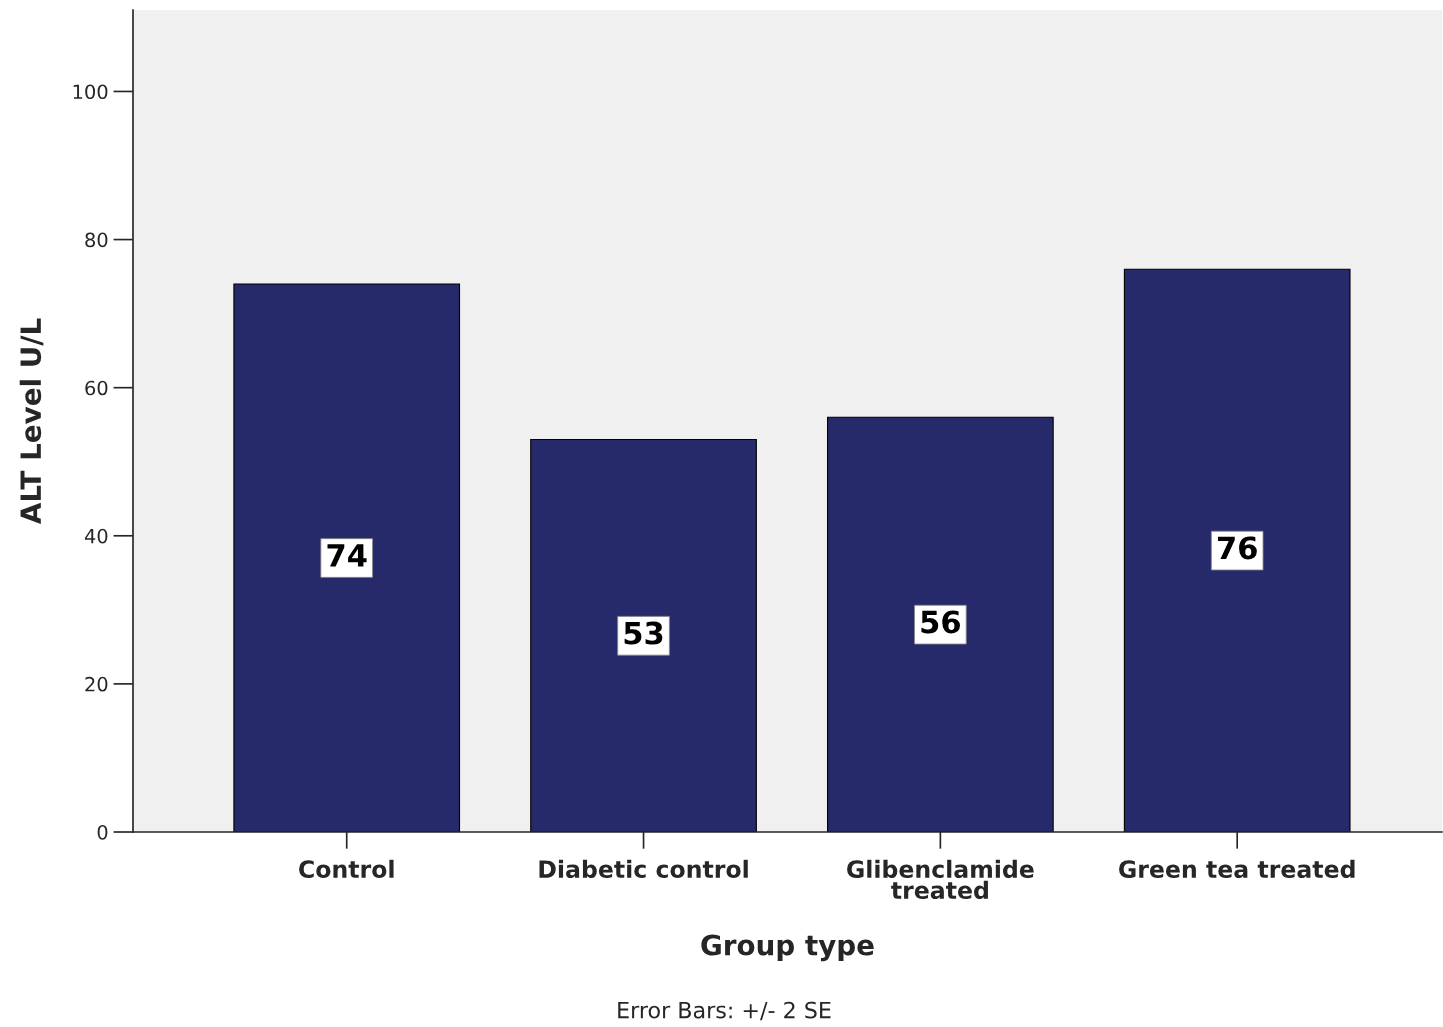 Image resolution: width=1443 pixels, height=1027 pixels. Describe the element at coordinates (1237, 869) in the screenshot. I see `x-tick-label: Green tea treated` at that location.